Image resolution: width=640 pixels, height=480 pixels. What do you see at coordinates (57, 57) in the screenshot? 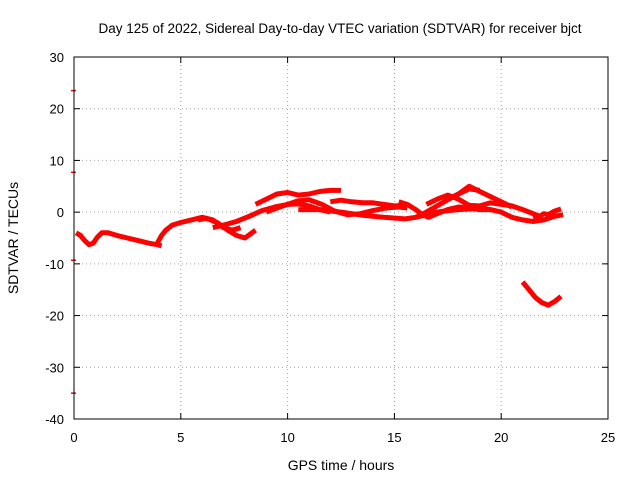
I see `y-tick-label: 30` at bounding box center [57, 57].